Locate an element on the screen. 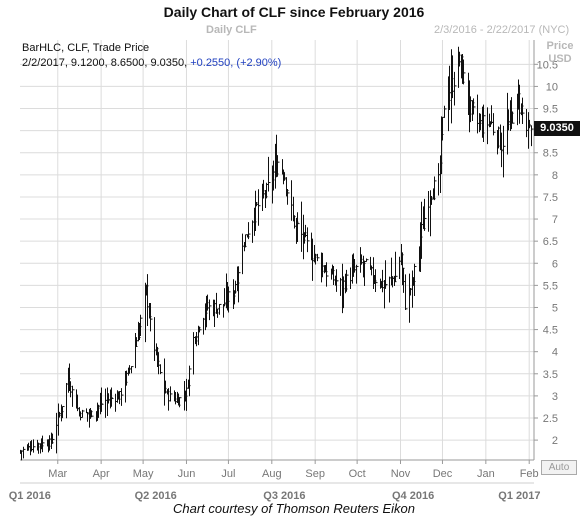  month-label: Jan is located at coordinates (486, 474).